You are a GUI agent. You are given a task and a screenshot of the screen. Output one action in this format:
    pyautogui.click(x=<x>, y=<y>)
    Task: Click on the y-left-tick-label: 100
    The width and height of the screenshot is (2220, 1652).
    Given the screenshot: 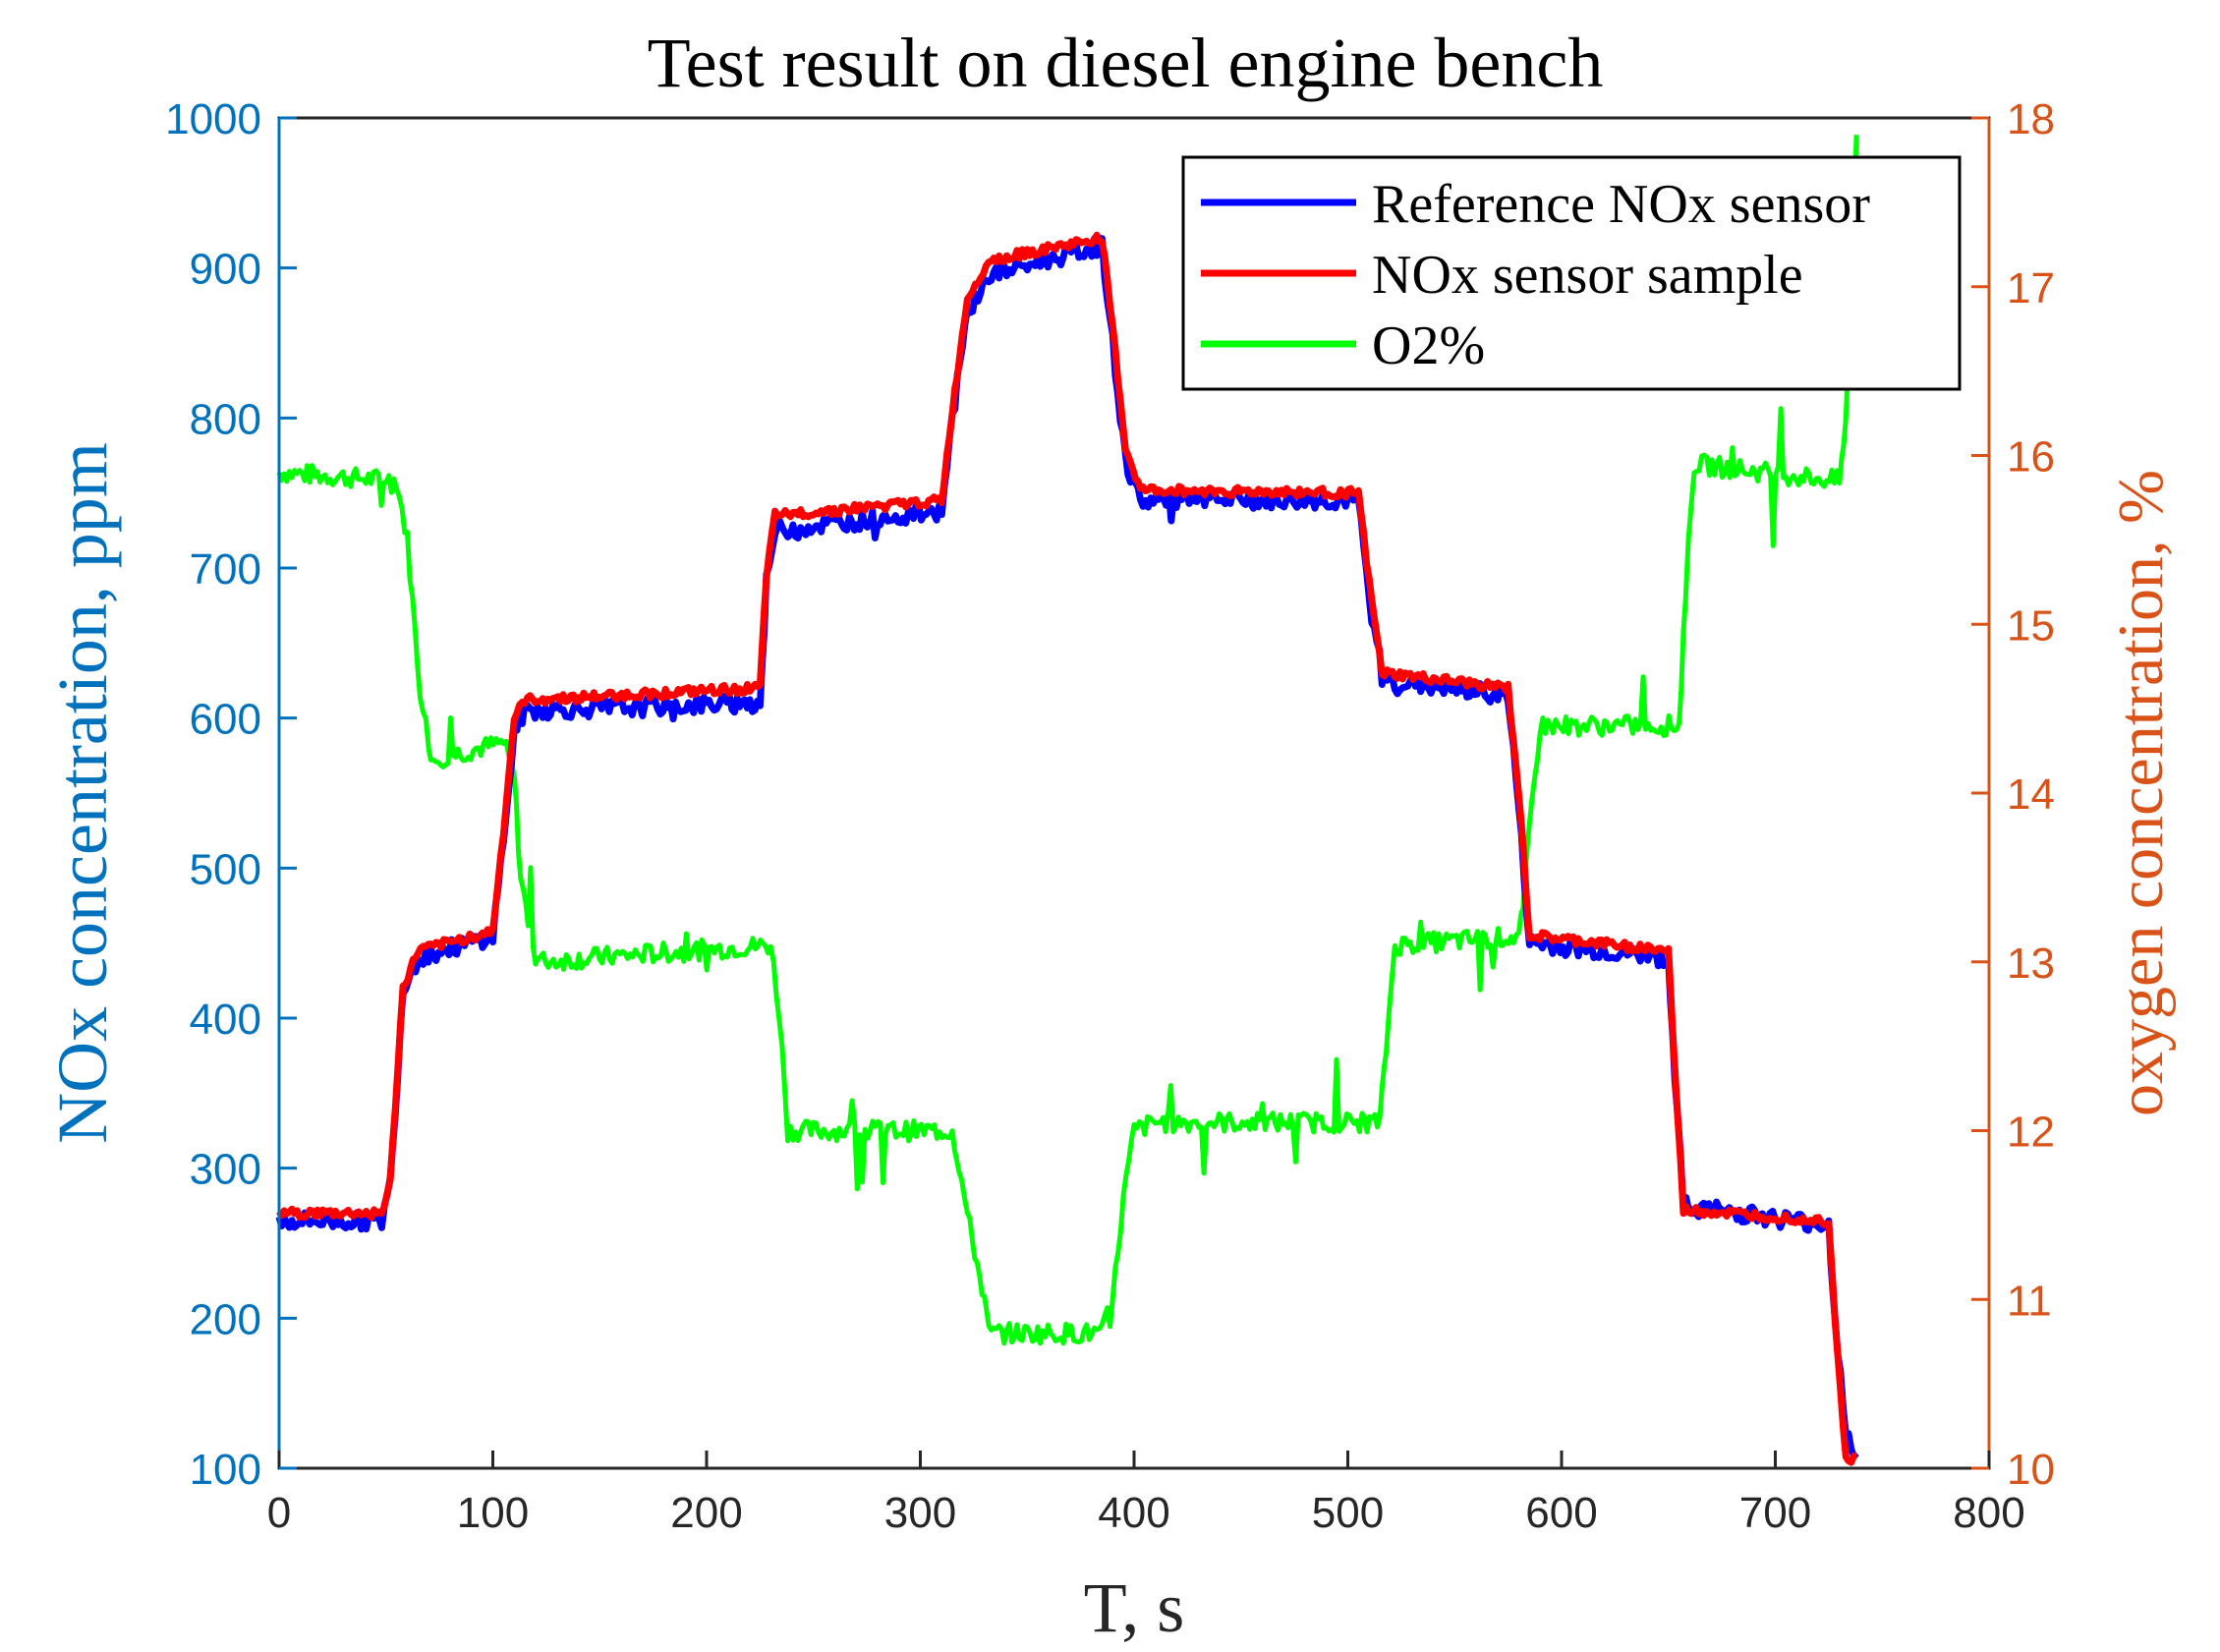 What is the action you would take?
    pyautogui.click(x=225, y=1470)
    